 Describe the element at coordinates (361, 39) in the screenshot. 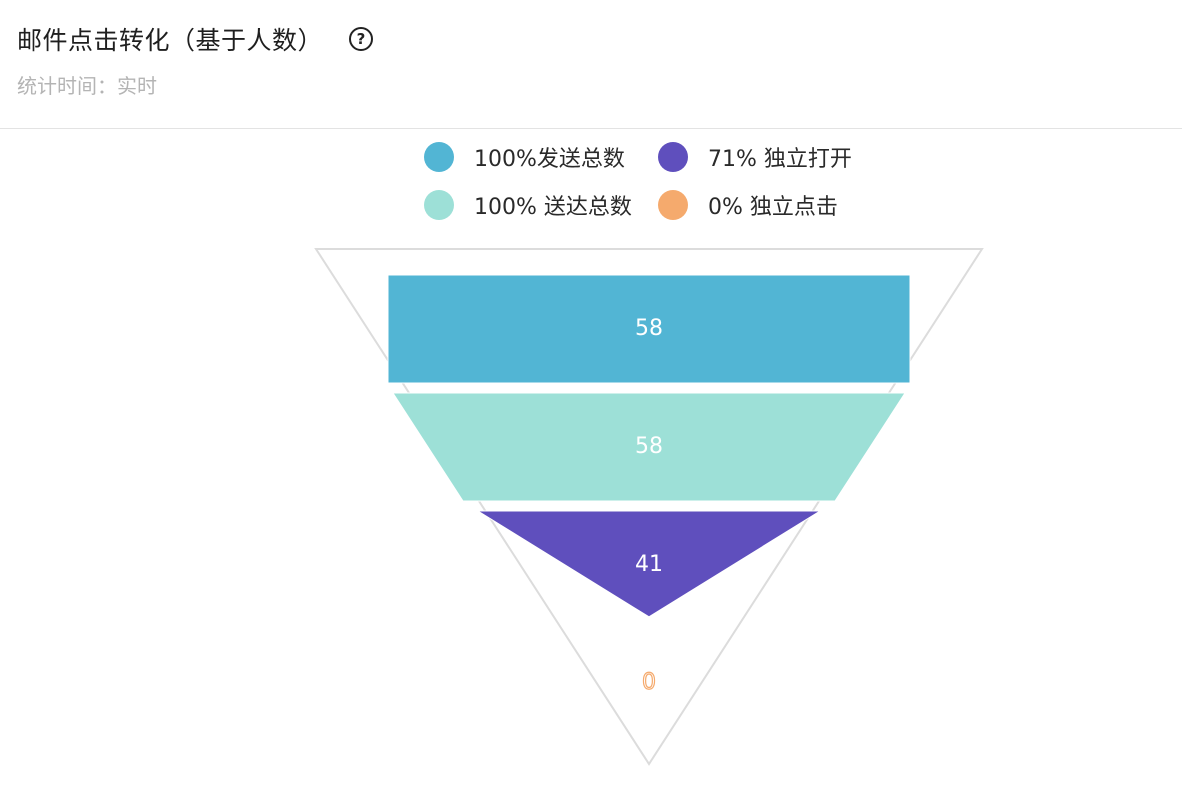

I see `question-circle-icon: ?` at that location.